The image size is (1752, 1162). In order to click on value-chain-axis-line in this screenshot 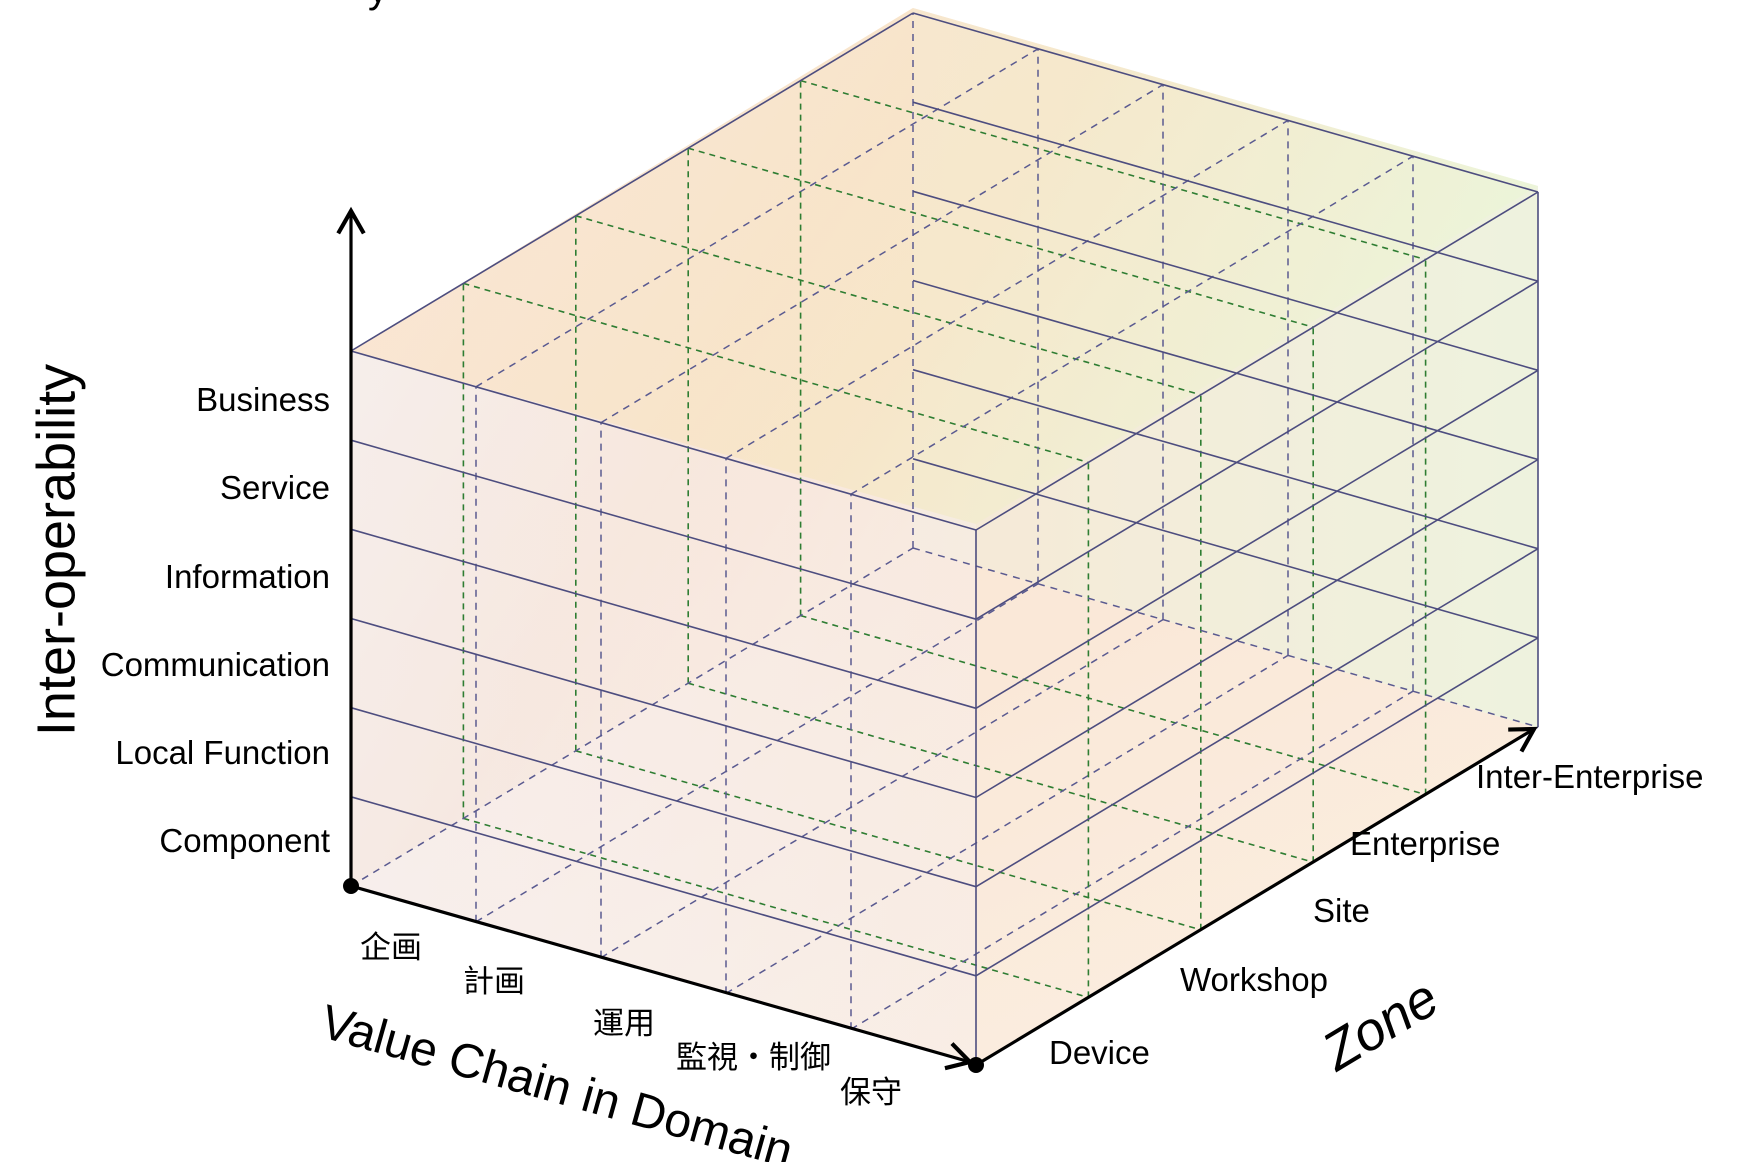, I will do `click(662, 977)`.